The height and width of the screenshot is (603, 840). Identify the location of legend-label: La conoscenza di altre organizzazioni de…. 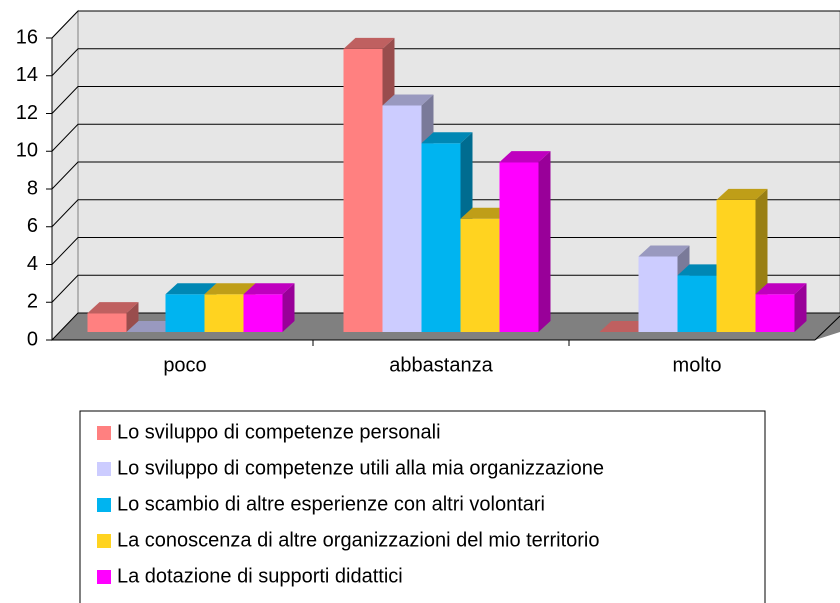
(358, 540).